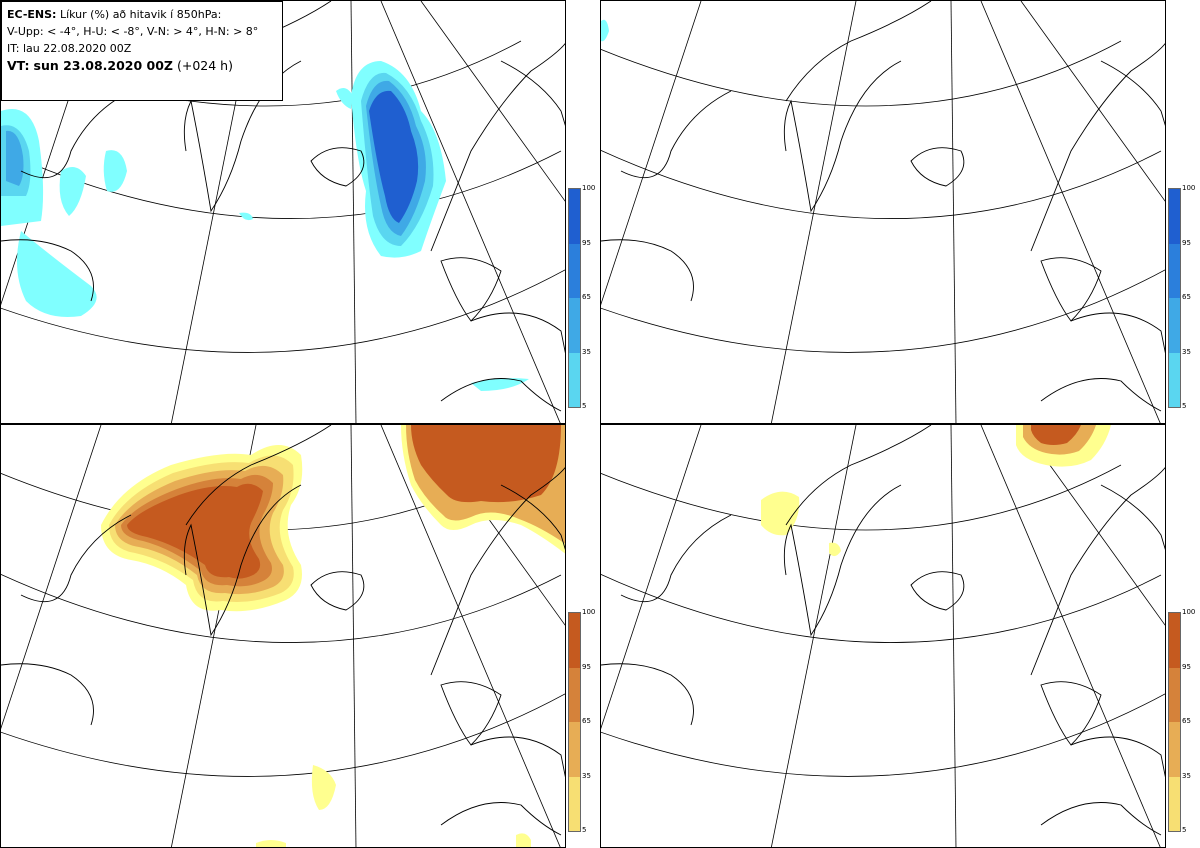 This screenshot has width=1200, height=848. What do you see at coordinates (204, 65) in the screenshot?
I see `lead-time: (+024 h)` at bounding box center [204, 65].